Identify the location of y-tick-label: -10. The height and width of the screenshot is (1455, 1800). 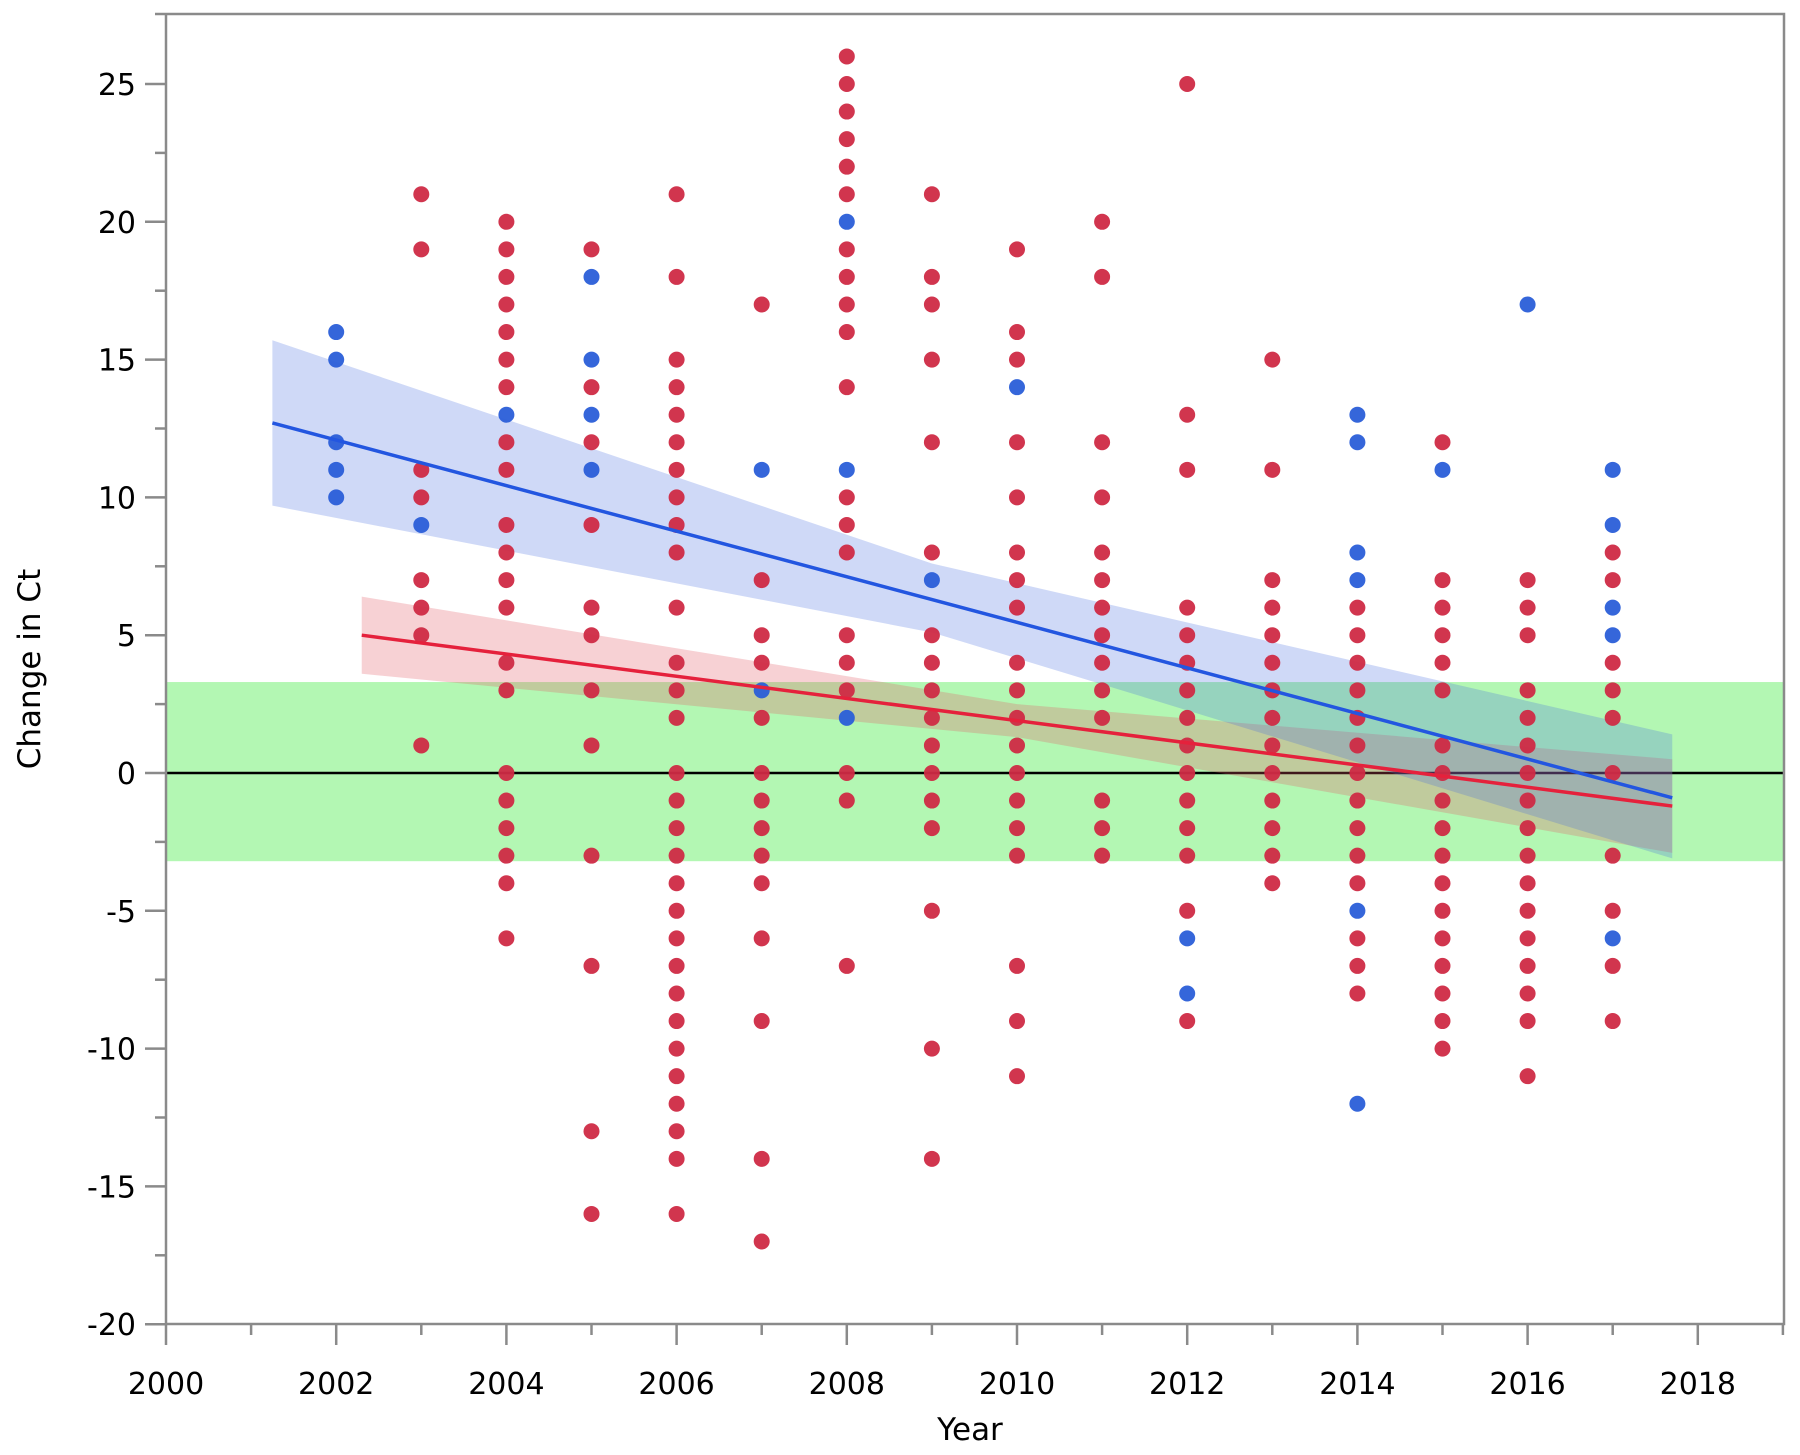
(111, 1050).